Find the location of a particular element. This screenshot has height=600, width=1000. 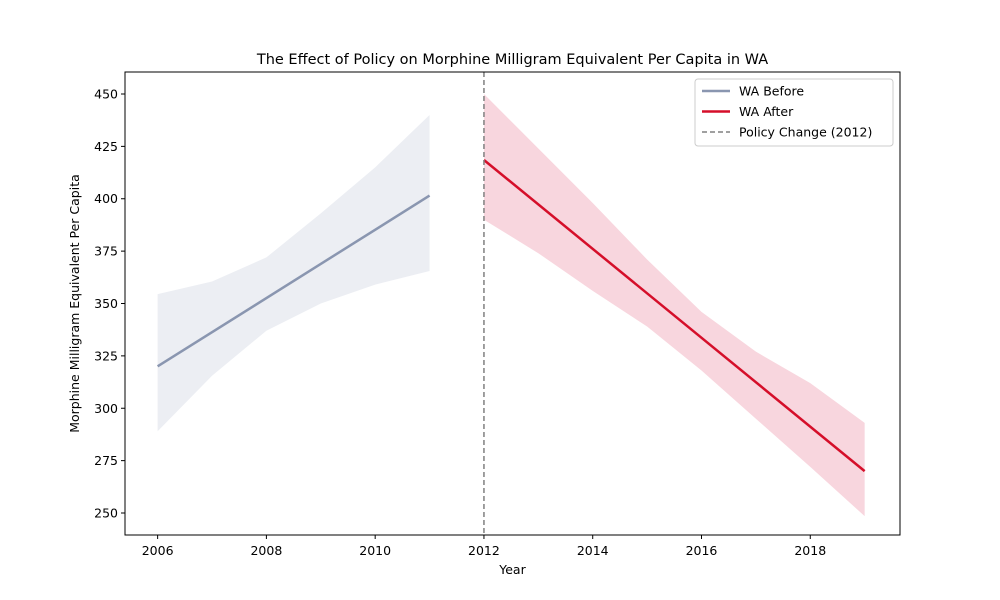

series-line-wa-before is located at coordinates (293, 281).